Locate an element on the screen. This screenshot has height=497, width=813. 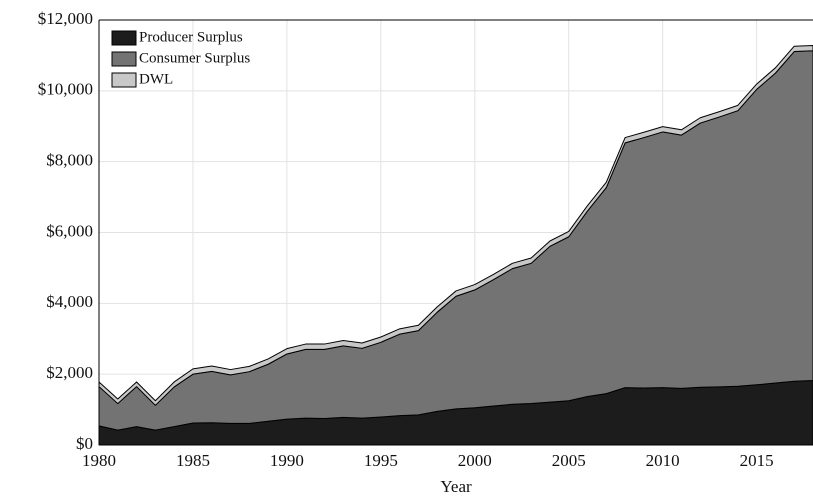
y-tick-label: $6,000 is located at coordinates (69, 230).